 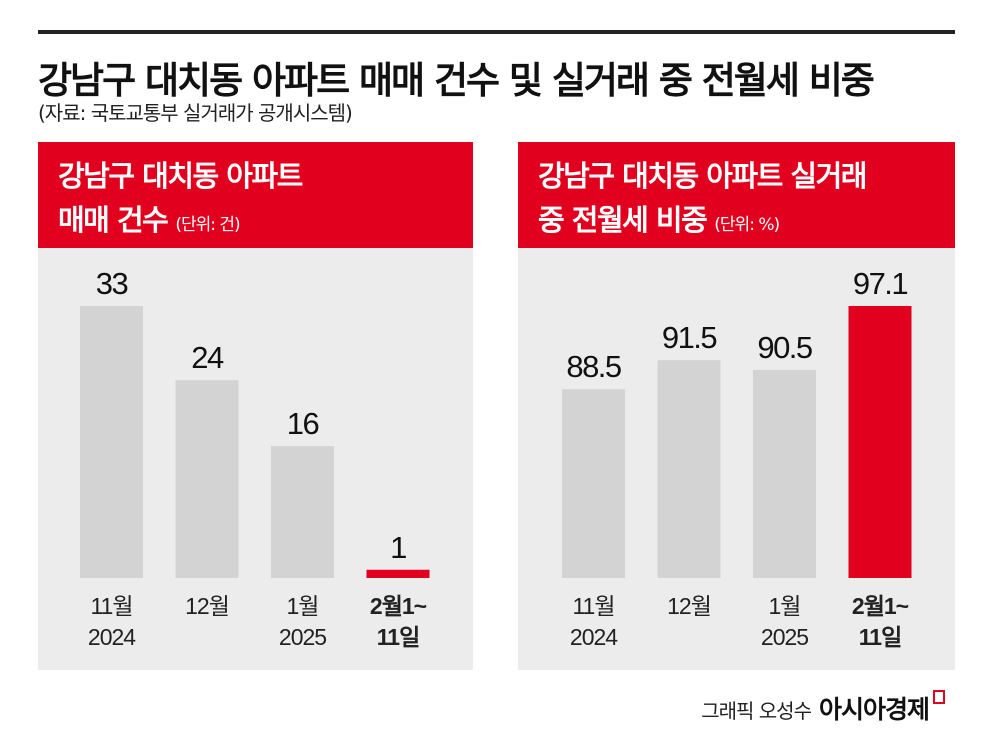 What do you see at coordinates (303, 423) in the screenshot?
I see `data-label: 16` at bounding box center [303, 423].